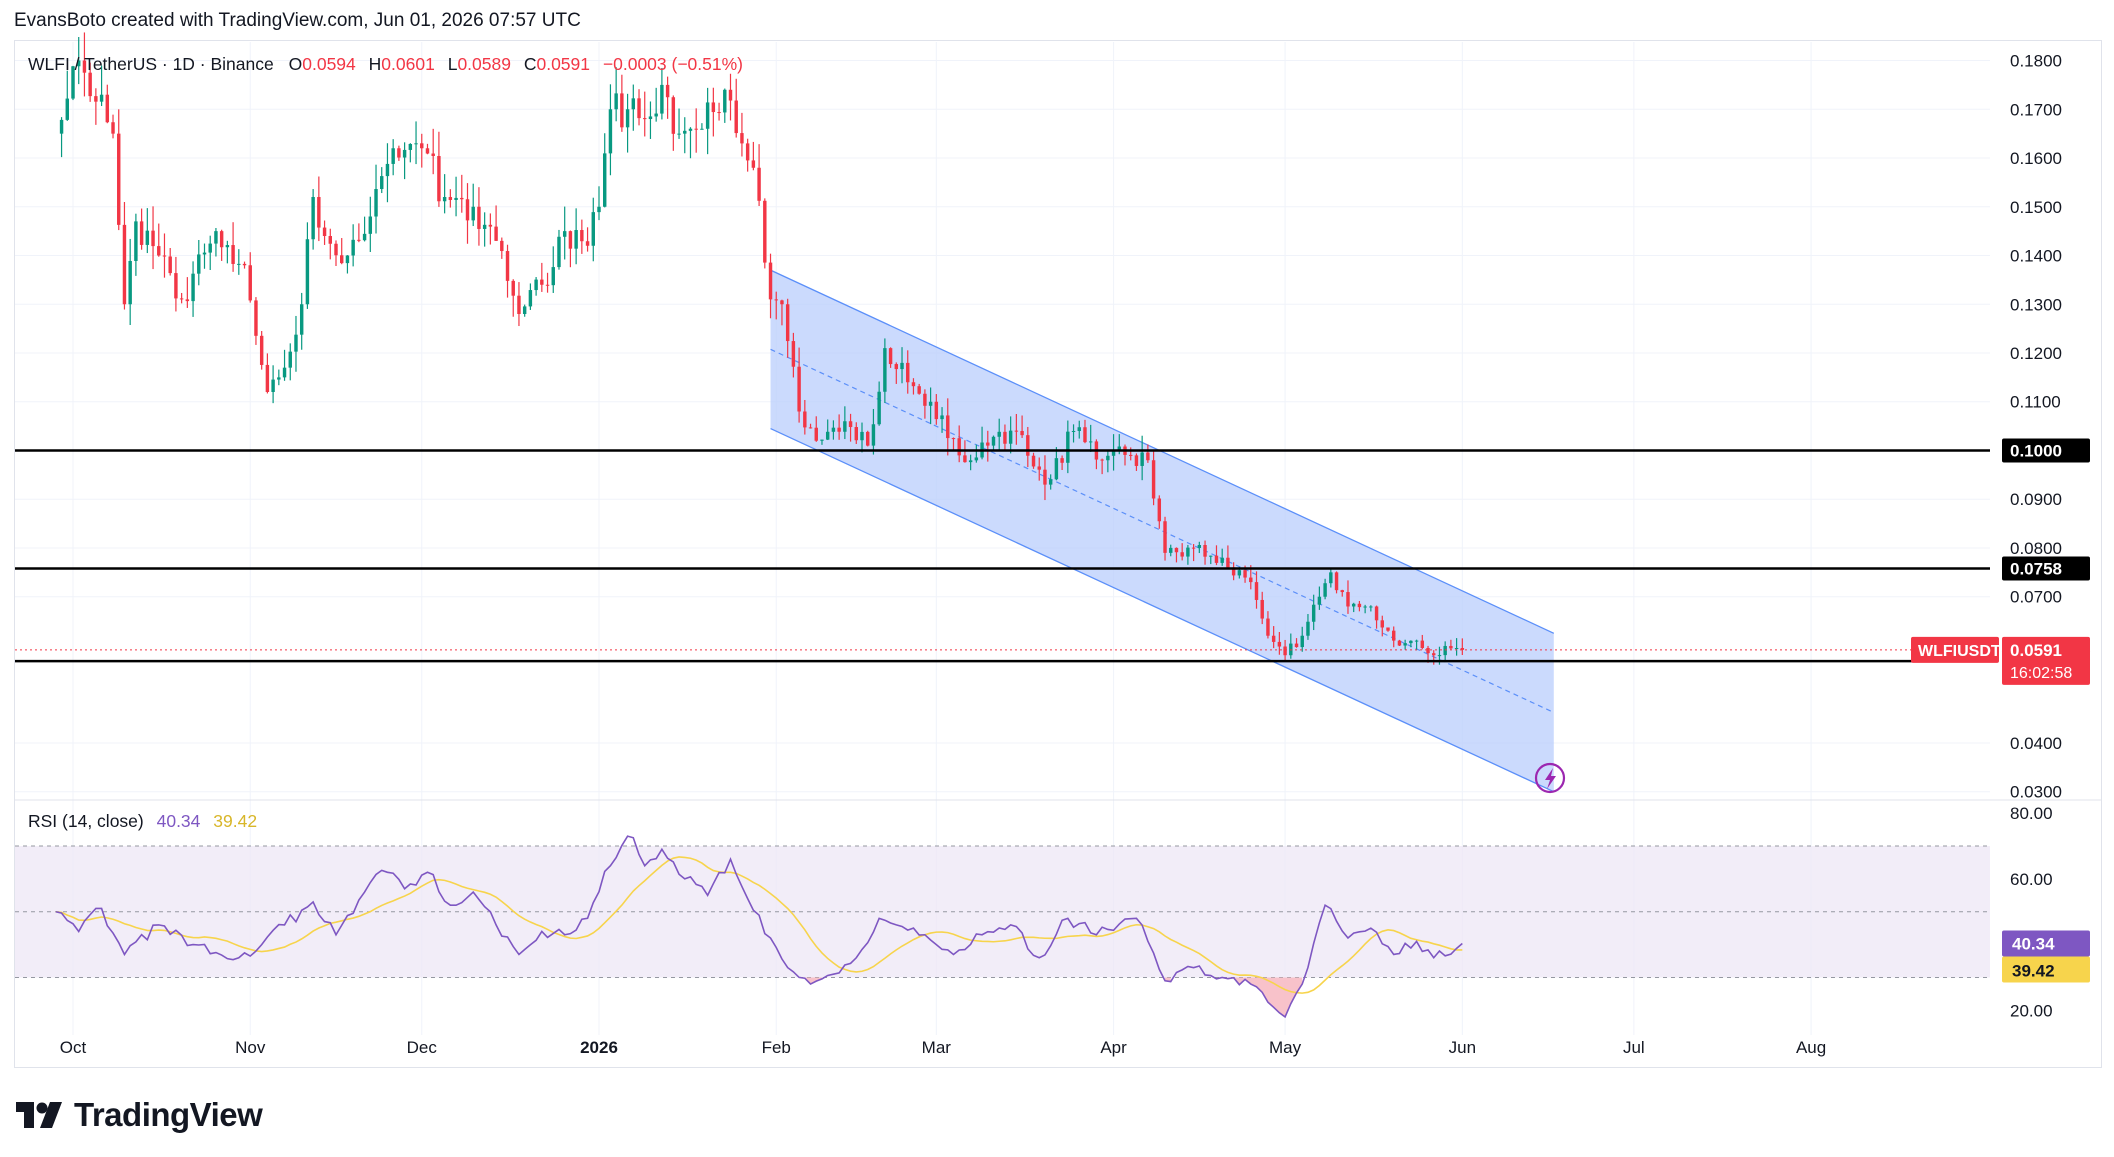 This screenshot has width=2114, height=1157. What do you see at coordinates (73, 1047) in the screenshot?
I see `x-tick-label: Oct` at bounding box center [73, 1047].